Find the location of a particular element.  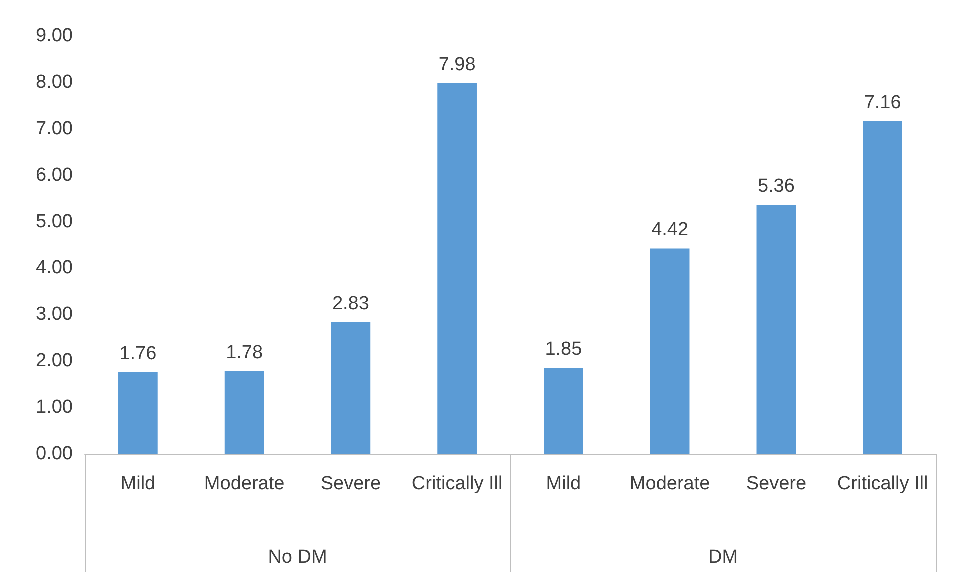

y-tick-label: 6.00 is located at coordinates (54, 175).